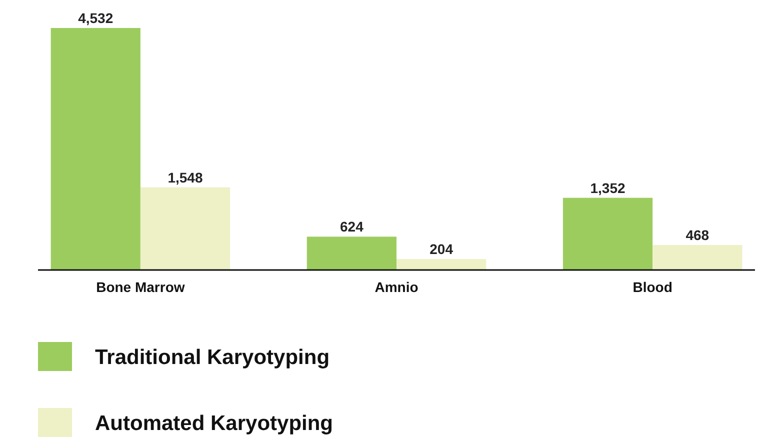  I want to click on data-label: 468, so click(698, 235).